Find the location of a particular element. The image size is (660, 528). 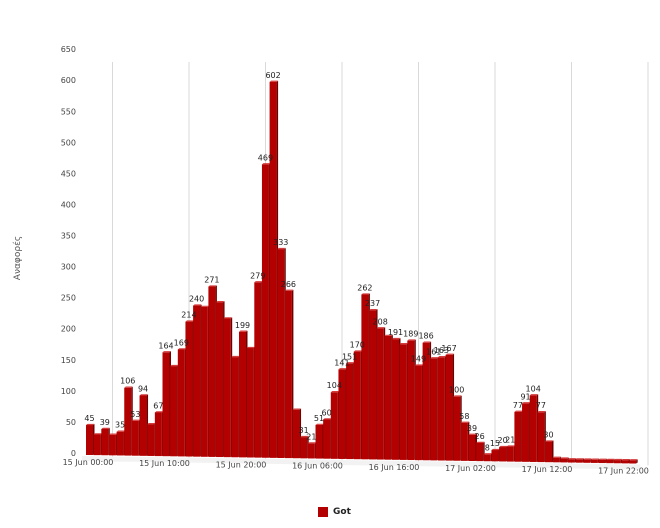

data-label: 26 is located at coordinates (480, 436).